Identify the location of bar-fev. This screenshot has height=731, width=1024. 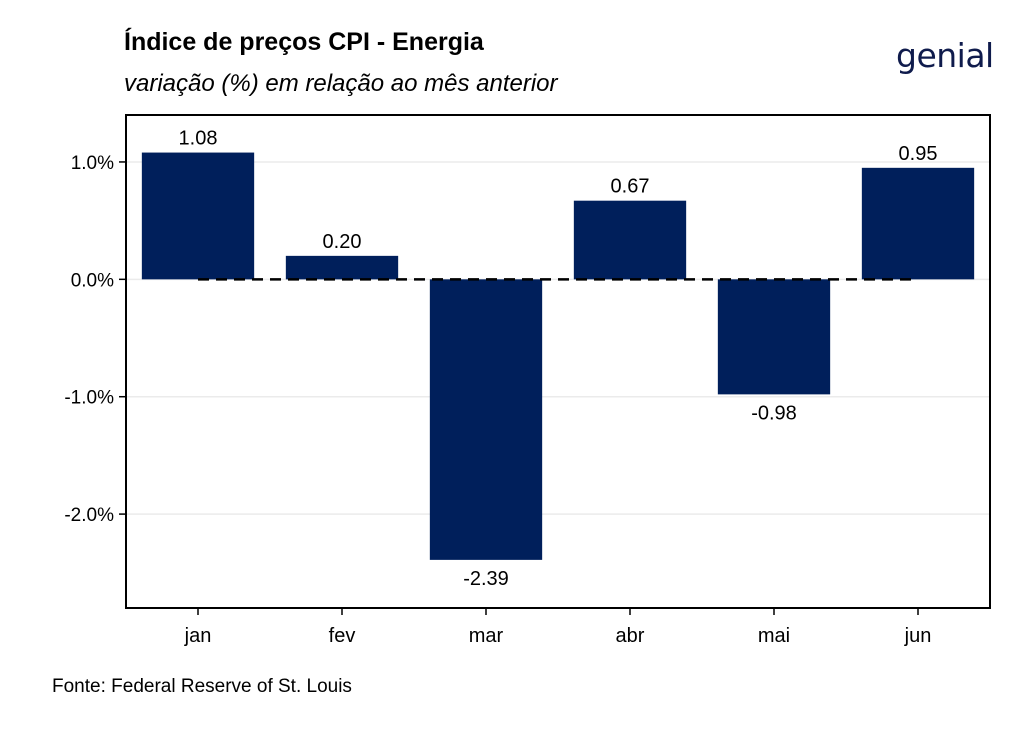
(342, 267).